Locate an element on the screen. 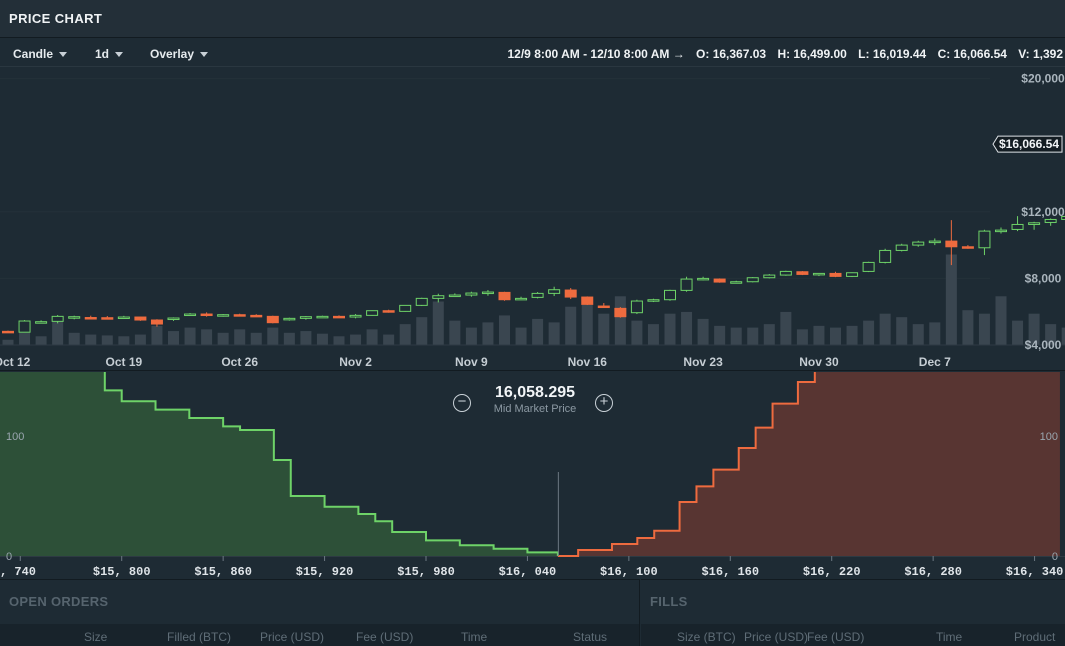 The image size is (1065, 646). bid-depth-line is located at coordinates (331, 464).